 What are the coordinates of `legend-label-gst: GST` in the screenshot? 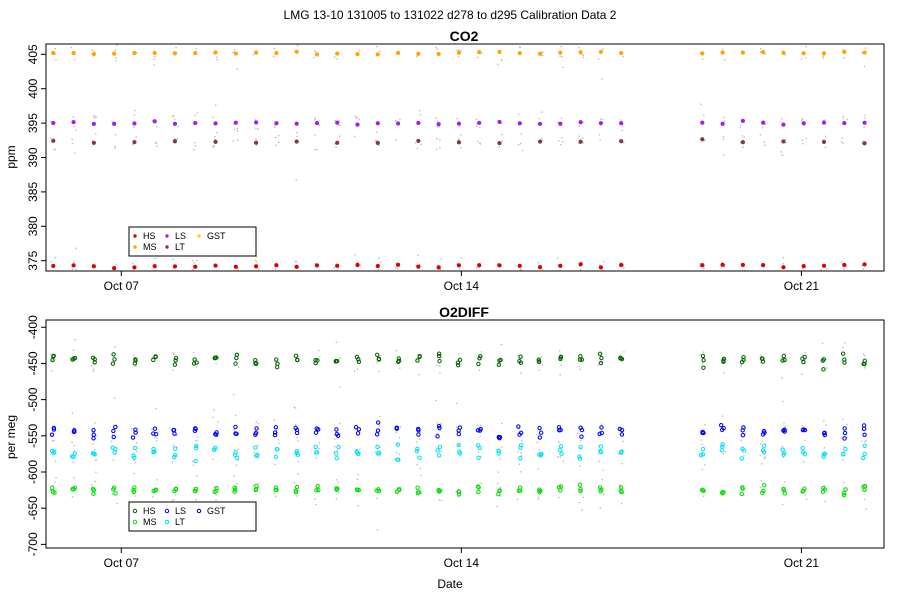 It's located at (216, 236).